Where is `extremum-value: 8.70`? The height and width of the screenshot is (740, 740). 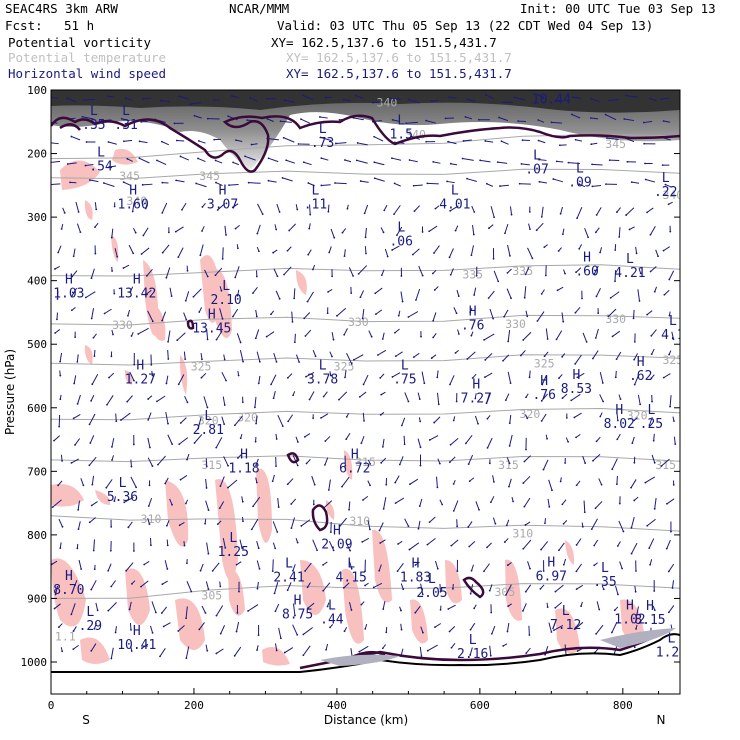 extremum-value: 8.70 is located at coordinates (68, 590).